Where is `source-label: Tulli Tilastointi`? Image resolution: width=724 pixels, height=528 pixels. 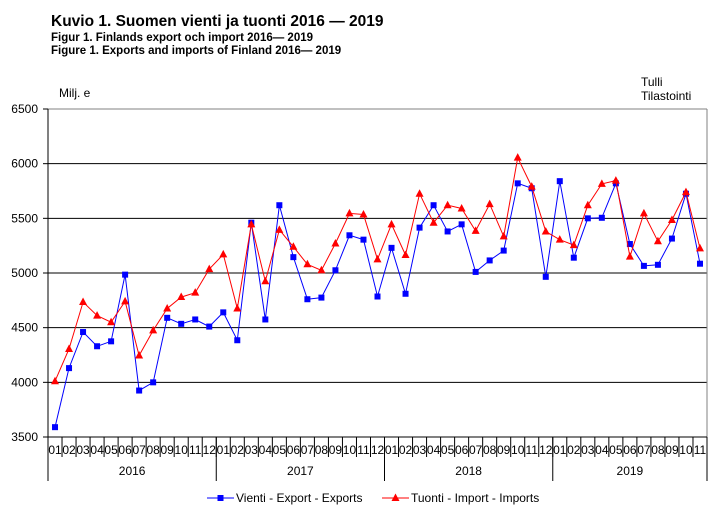 source-label: Tulli Tilastointi is located at coordinates (666, 89).